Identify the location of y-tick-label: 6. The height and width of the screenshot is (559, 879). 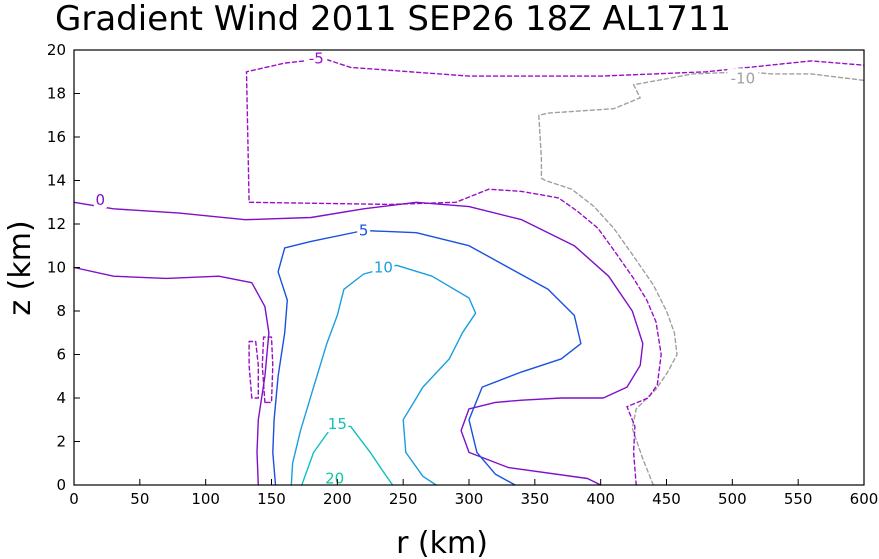
(61, 355).